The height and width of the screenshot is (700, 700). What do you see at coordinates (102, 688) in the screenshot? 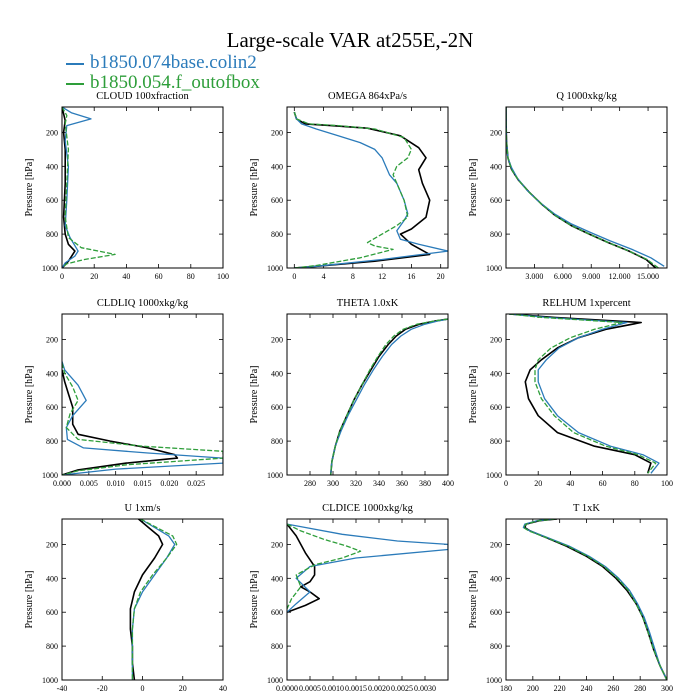
I see `x-tick-label: -20` at bounding box center [102, 688].